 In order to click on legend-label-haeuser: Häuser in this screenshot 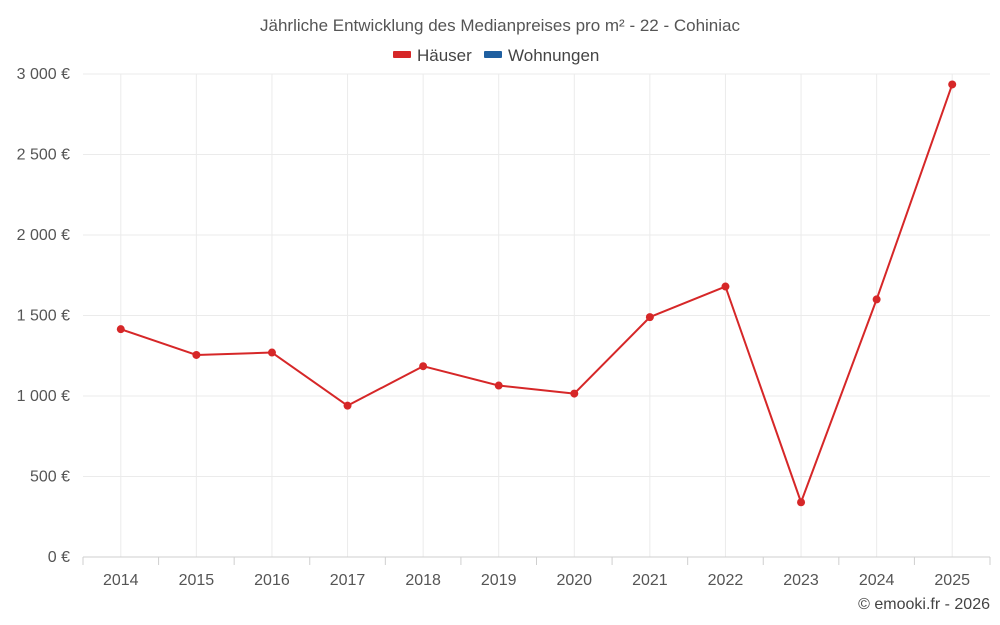, I will do `click(444, 55)`.